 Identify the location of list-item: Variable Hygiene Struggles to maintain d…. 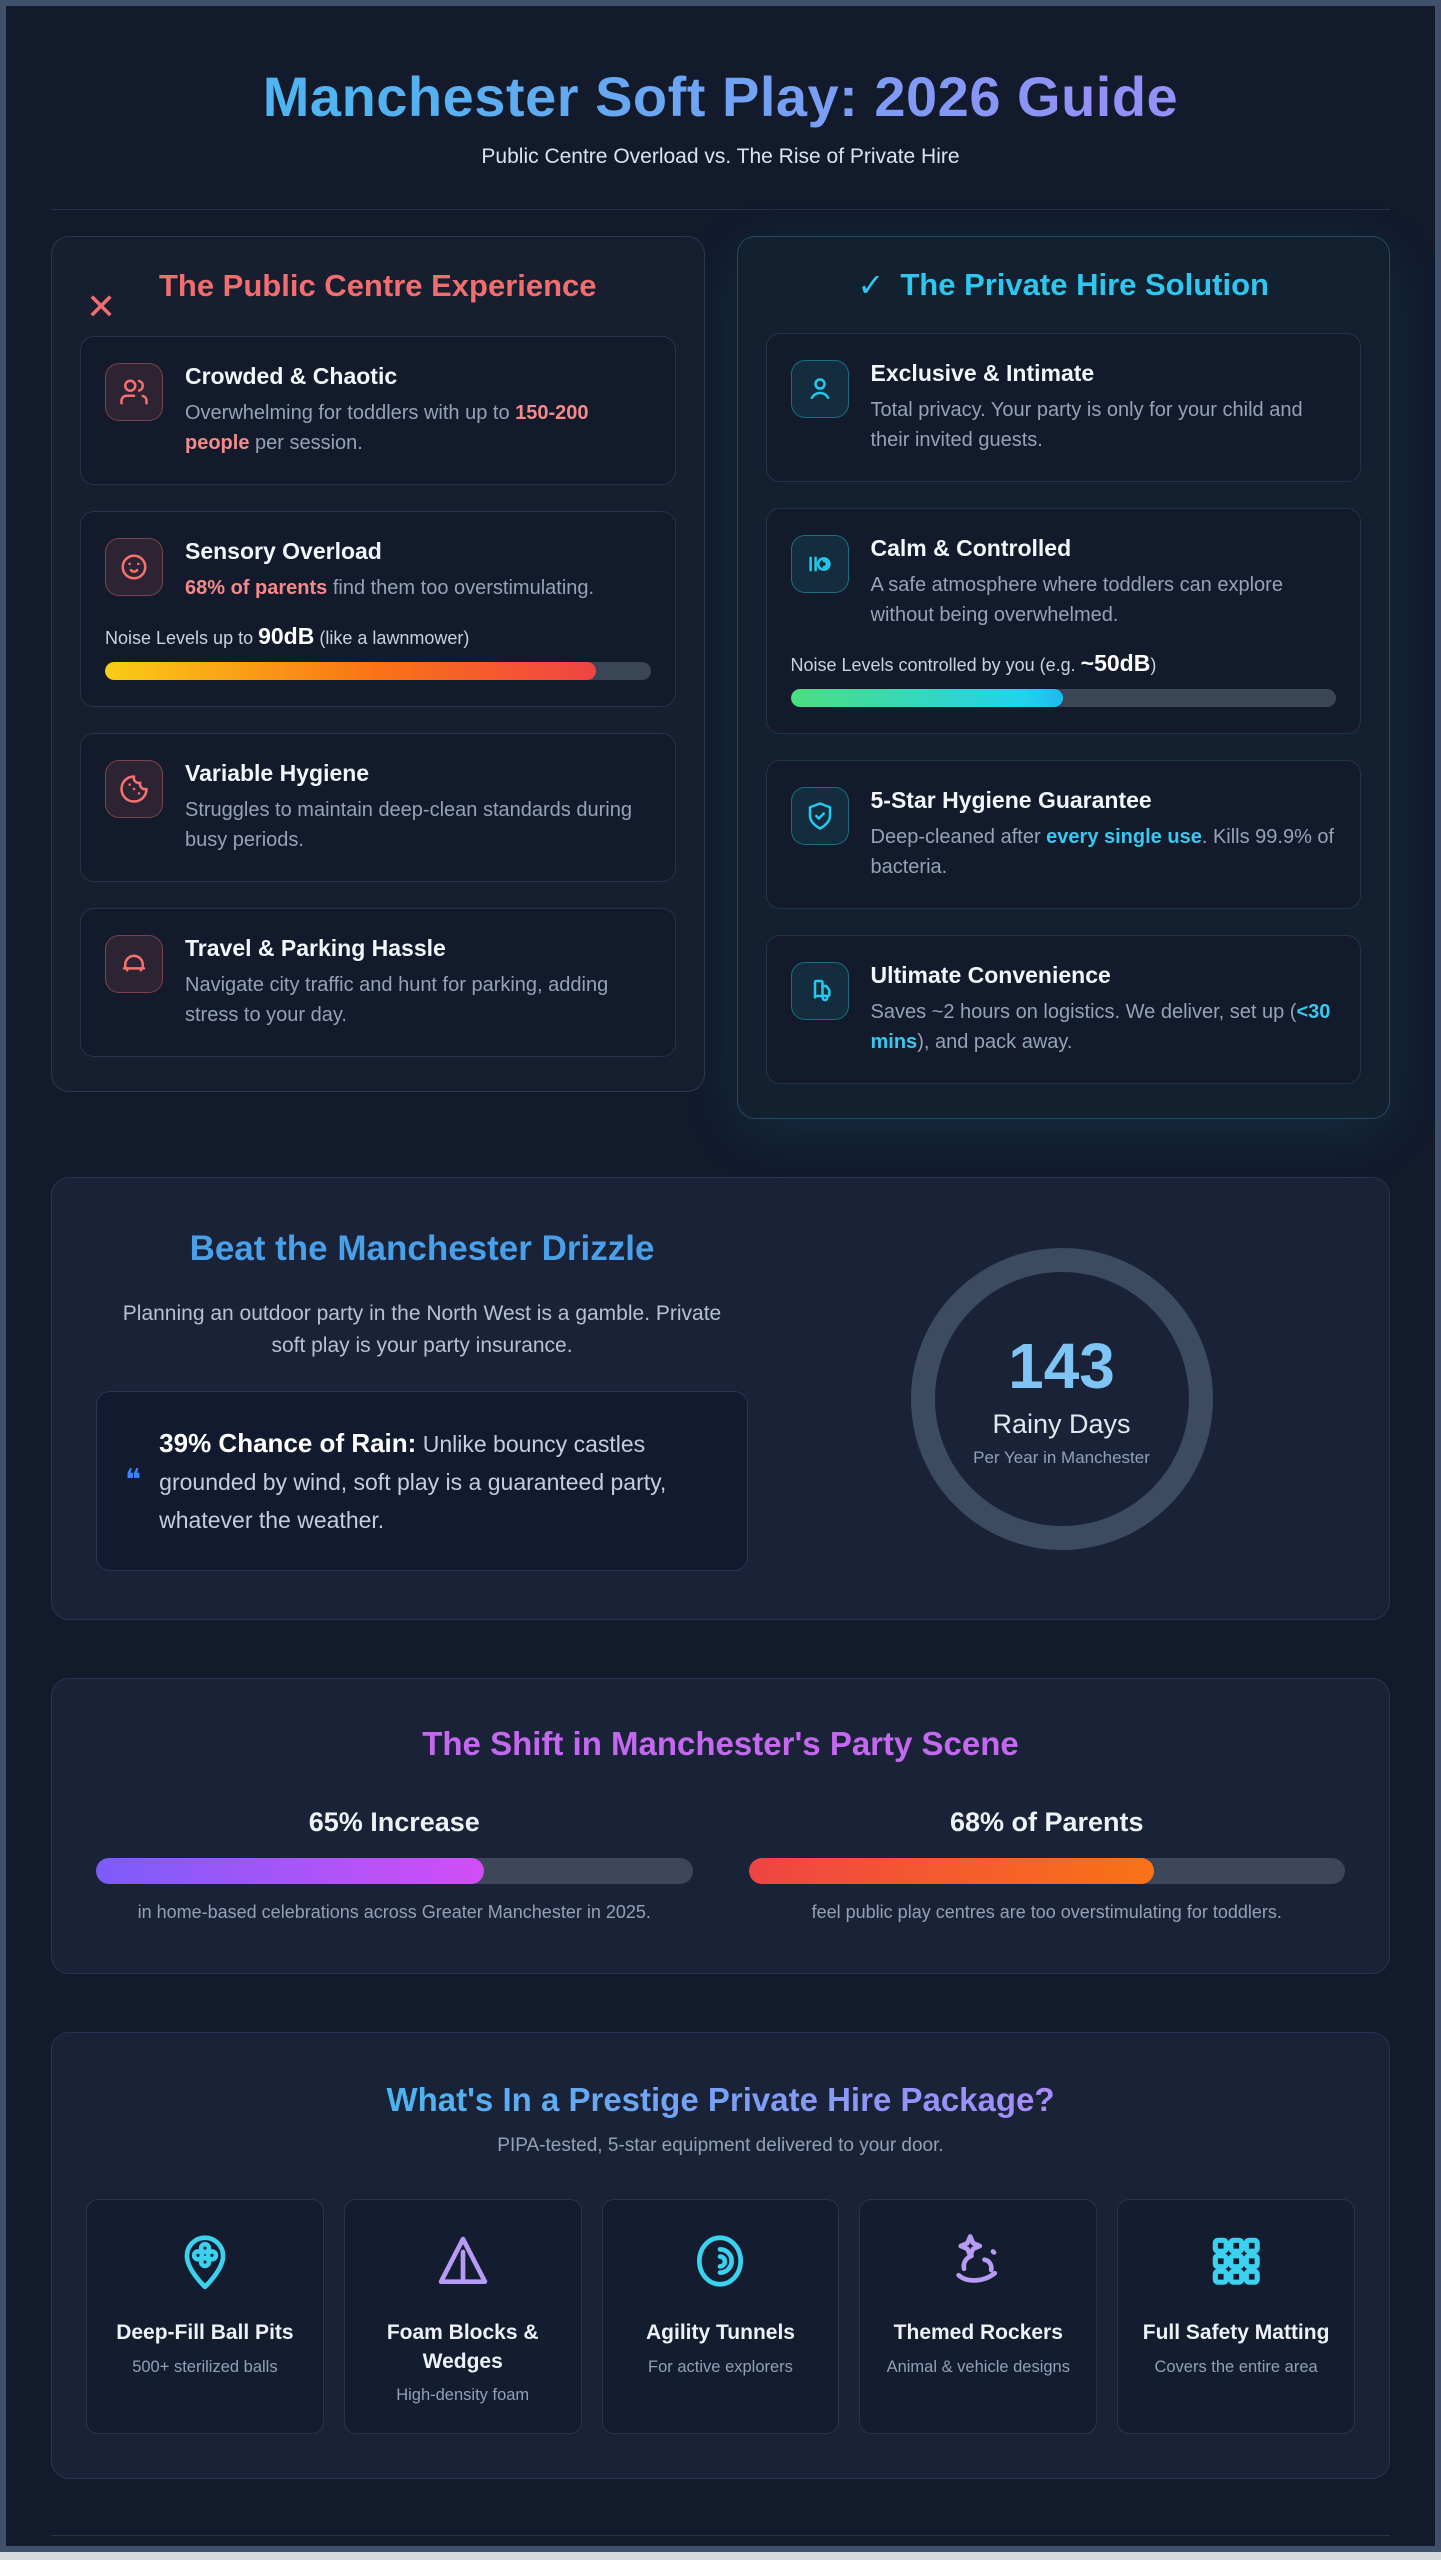
(378, 807).